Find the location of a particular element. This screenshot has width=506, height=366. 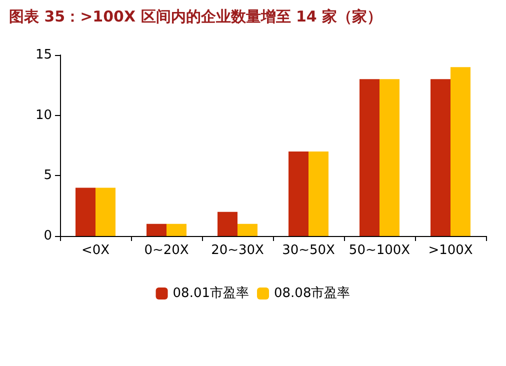

y-tick-label: 5 is located at coordinates (48, 176).